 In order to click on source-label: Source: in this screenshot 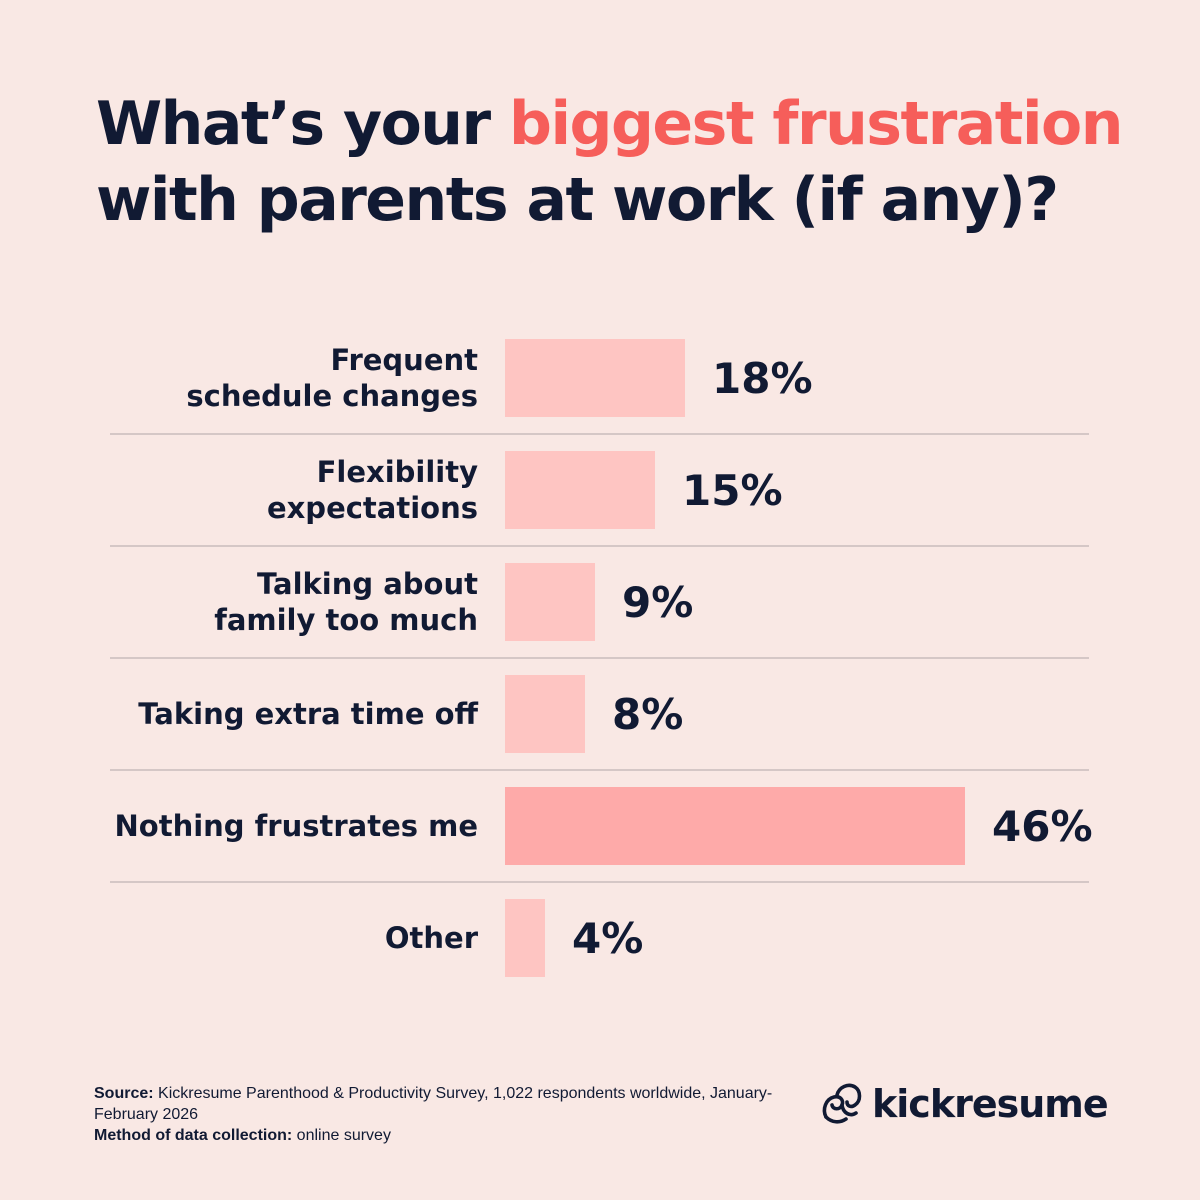, I will do `click(124, 1093)`.